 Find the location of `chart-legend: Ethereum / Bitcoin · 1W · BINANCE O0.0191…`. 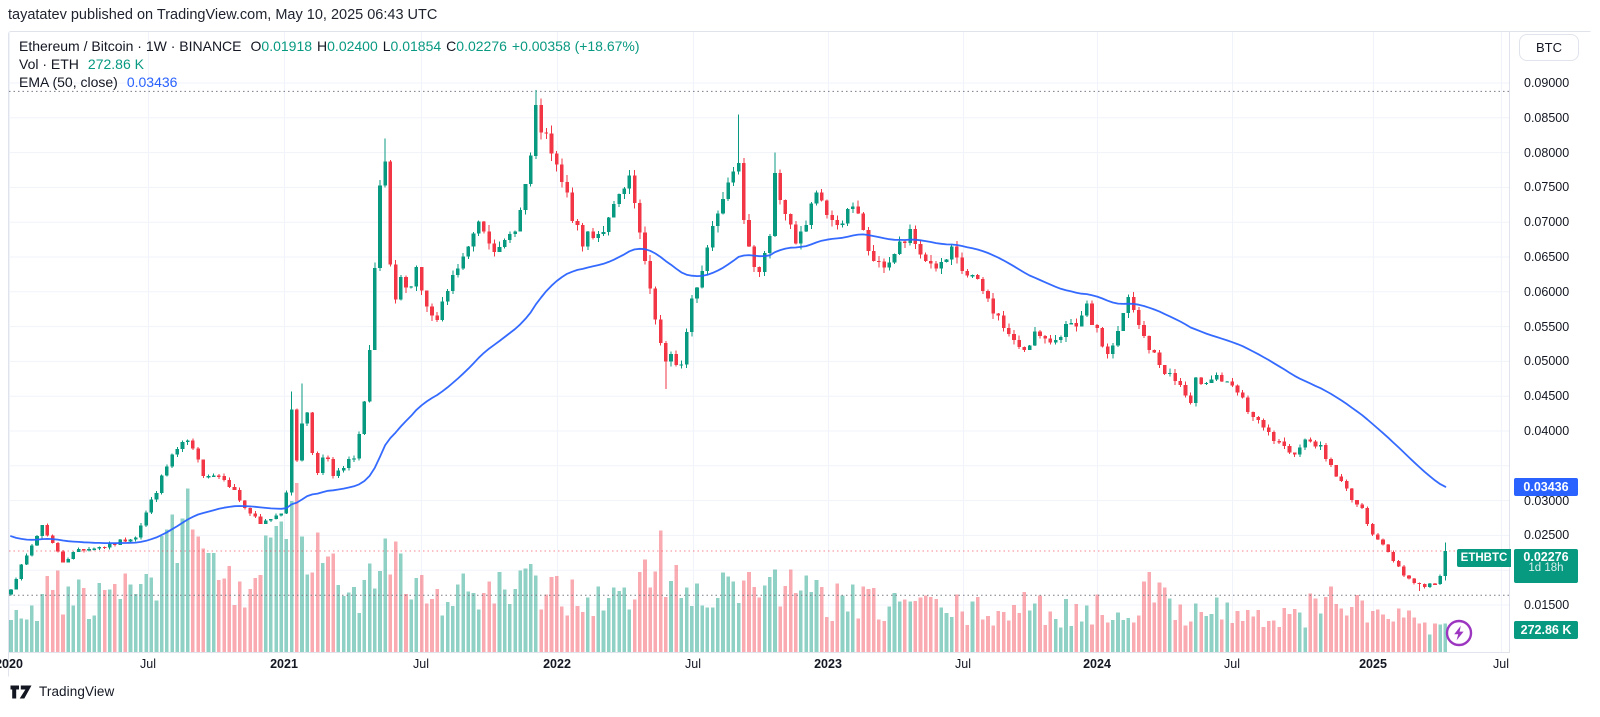

chart-legend: Ethereum / Bitcoin · 1W · BINANCE O0.0191… is located at coordinates (329, 64).